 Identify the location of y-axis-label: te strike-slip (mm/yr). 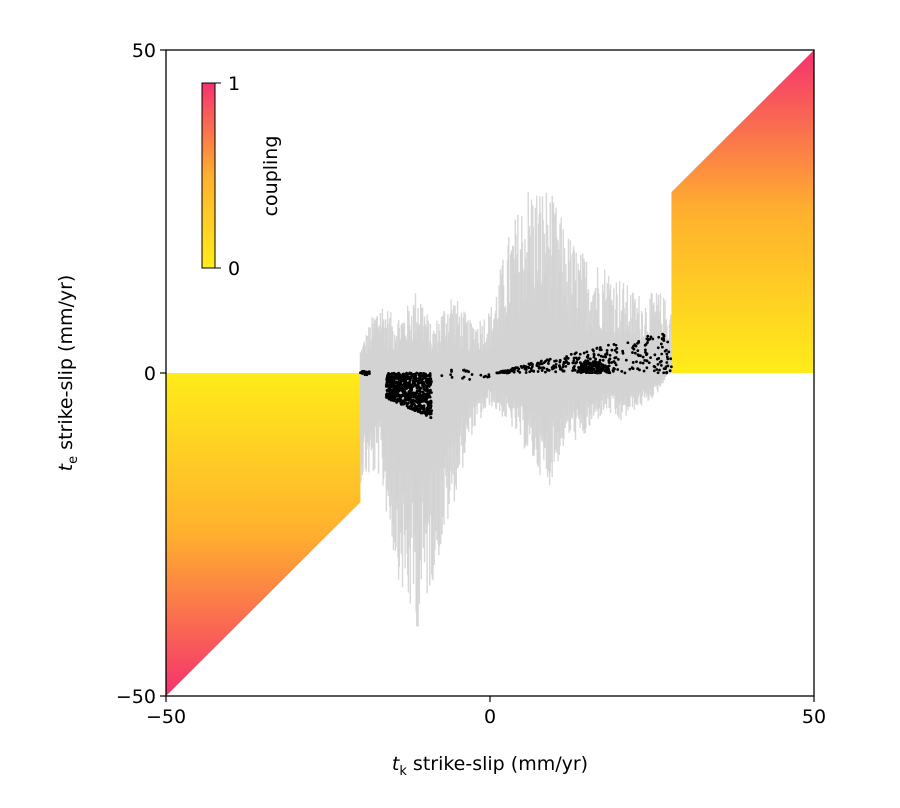
(68, 373).